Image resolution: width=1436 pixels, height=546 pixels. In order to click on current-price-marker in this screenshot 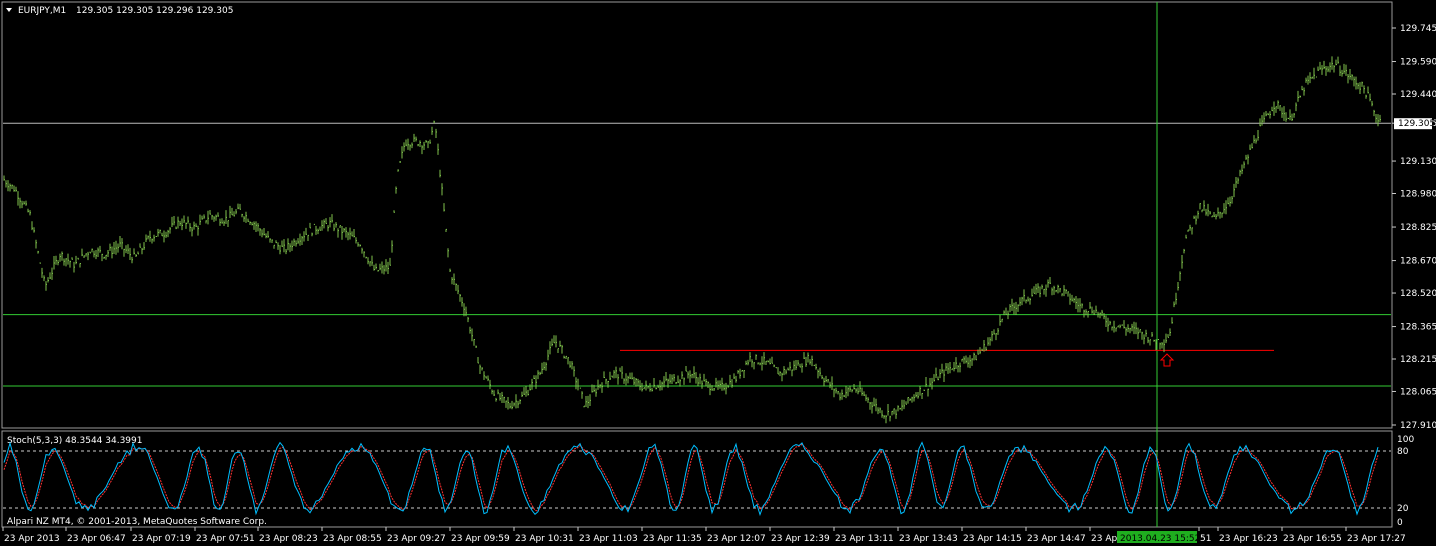, I will do `click(1413, 124)`.